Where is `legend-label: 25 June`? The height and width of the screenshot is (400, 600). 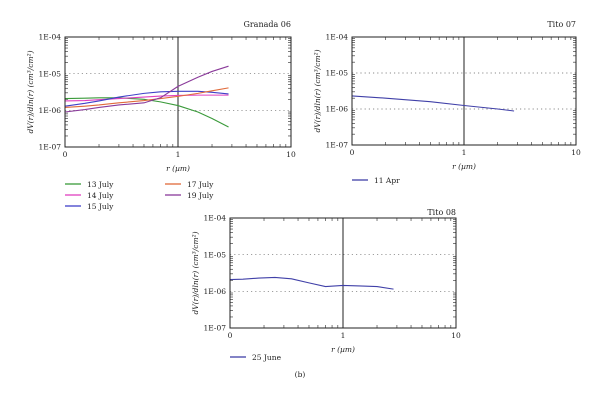 legend-label: 25 June is located at coordinates (267, 357).